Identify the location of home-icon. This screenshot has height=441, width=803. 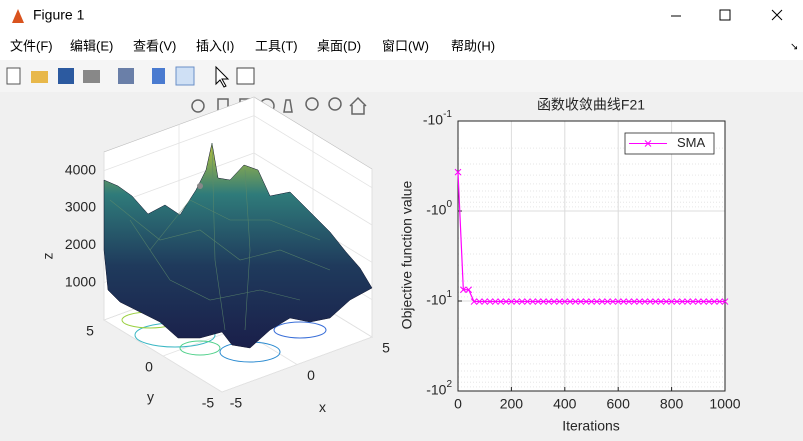
(358, 105).